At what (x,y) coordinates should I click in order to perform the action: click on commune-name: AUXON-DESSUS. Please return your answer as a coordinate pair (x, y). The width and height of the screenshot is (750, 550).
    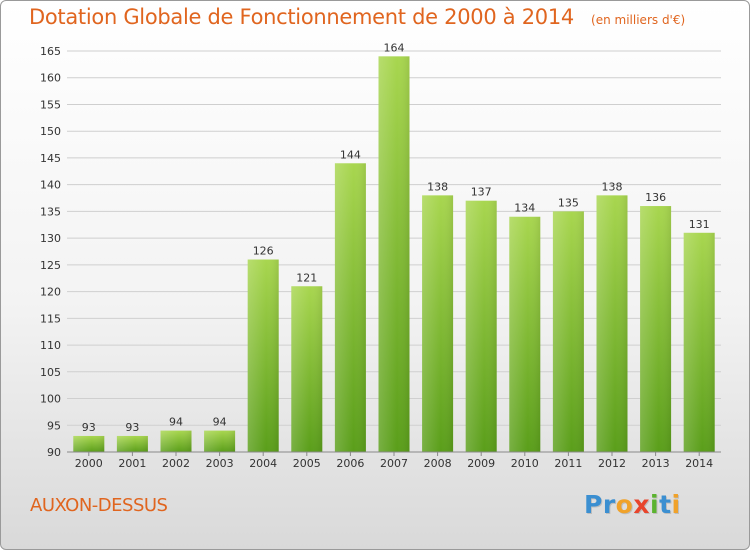
    Looking at the image, I should click on (99, 505).